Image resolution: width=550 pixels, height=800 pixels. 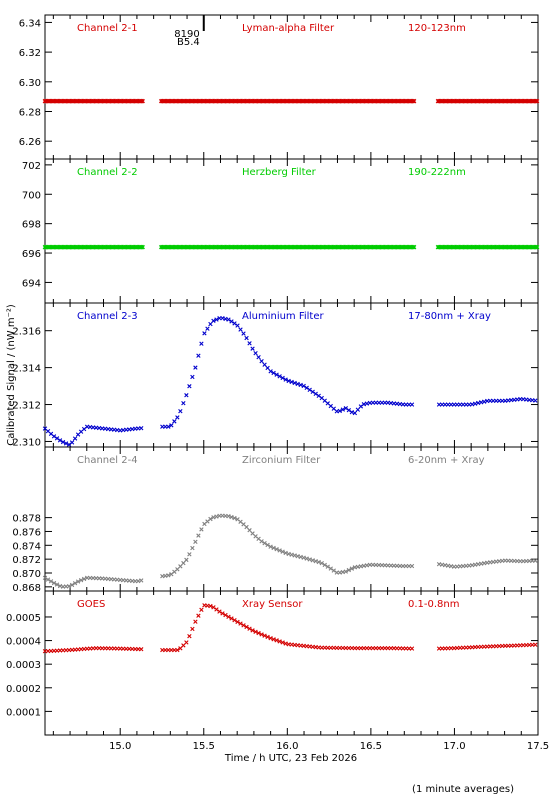 I want to click on x-tick-label: 17.5, so click(x=538, y=746).